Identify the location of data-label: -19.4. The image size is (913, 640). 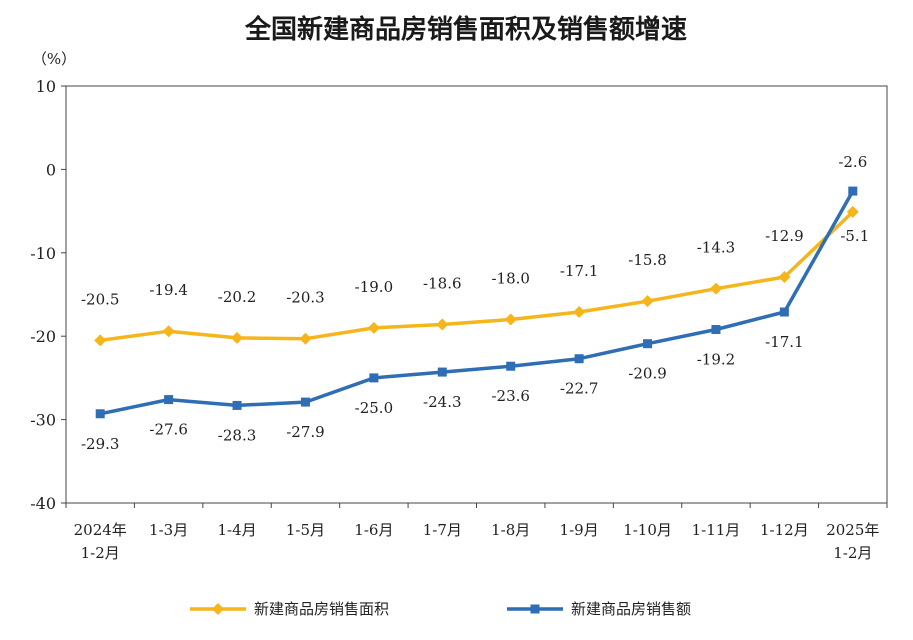
(168, 290).